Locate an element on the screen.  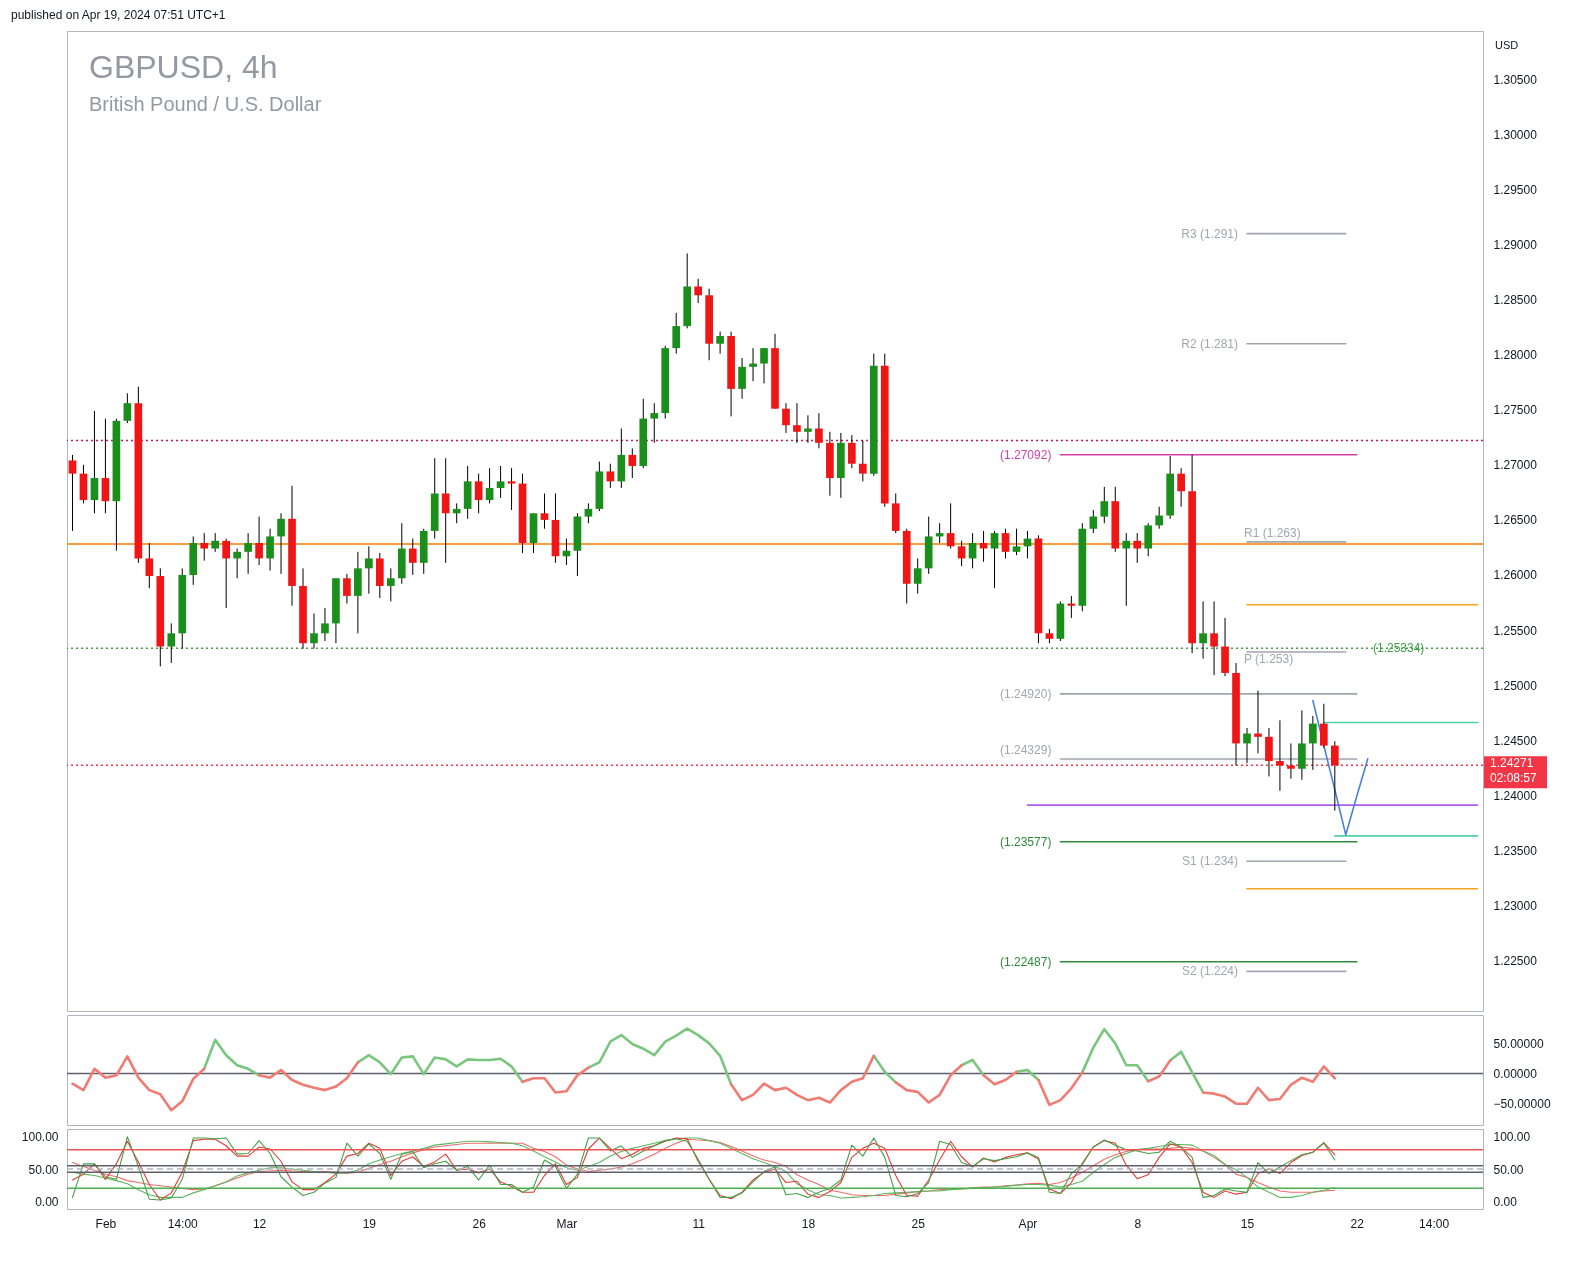
x-tick-label: 8 is located at coordinates (1138, 1223).